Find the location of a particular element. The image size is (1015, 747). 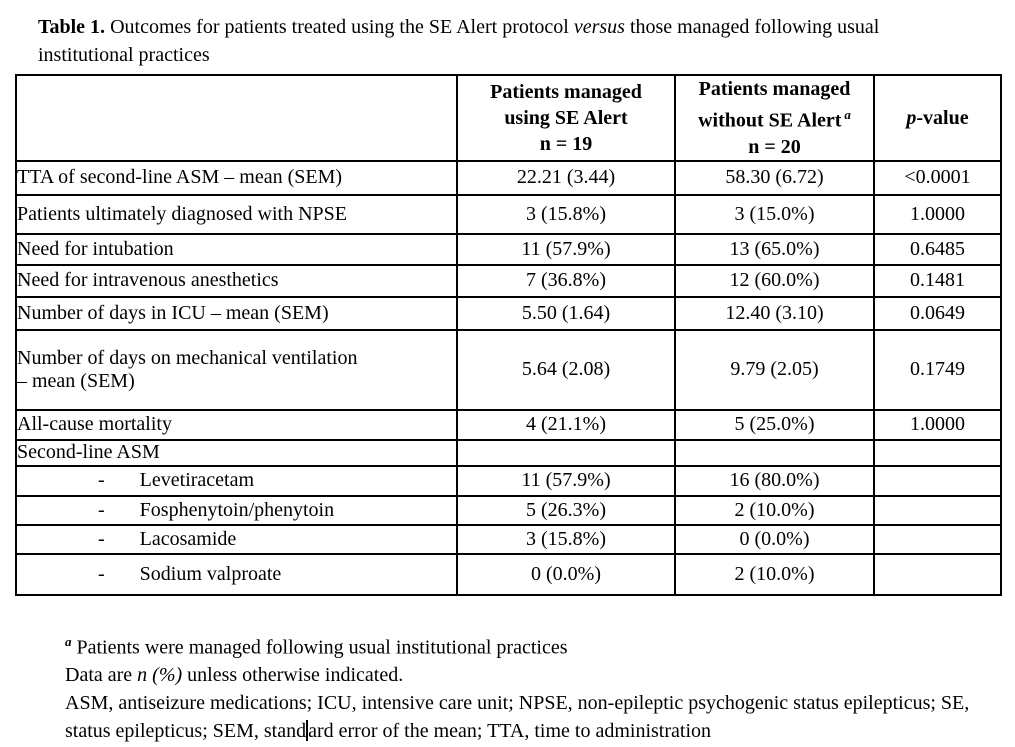

table-row-levetiracetam: - Levetiracetam 11 (57.9%) 16 (80.0%) is located at coordinates (508, 480).